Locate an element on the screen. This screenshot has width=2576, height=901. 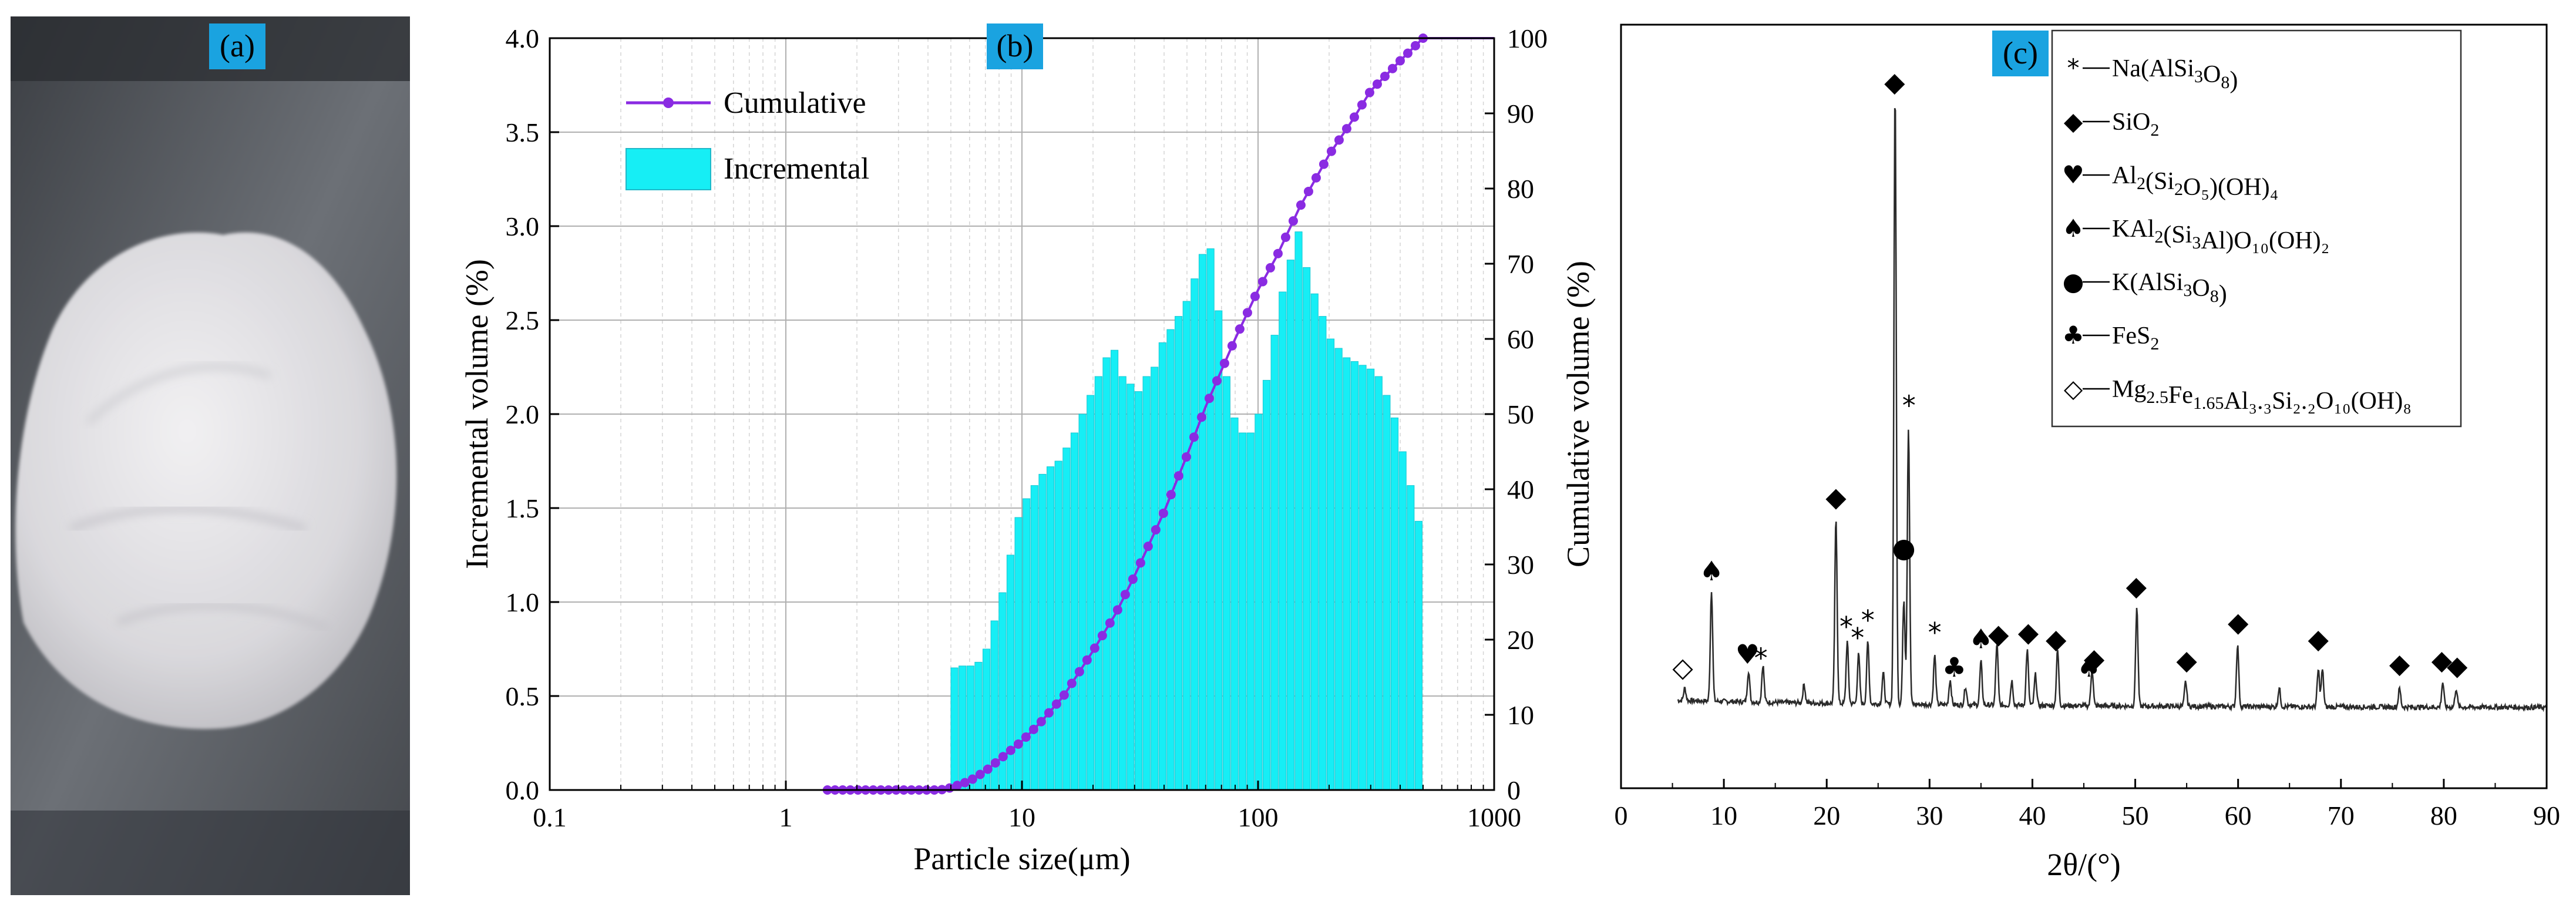
xrd-legend-symbol: ◇ is located at coordinates (2073, 388).